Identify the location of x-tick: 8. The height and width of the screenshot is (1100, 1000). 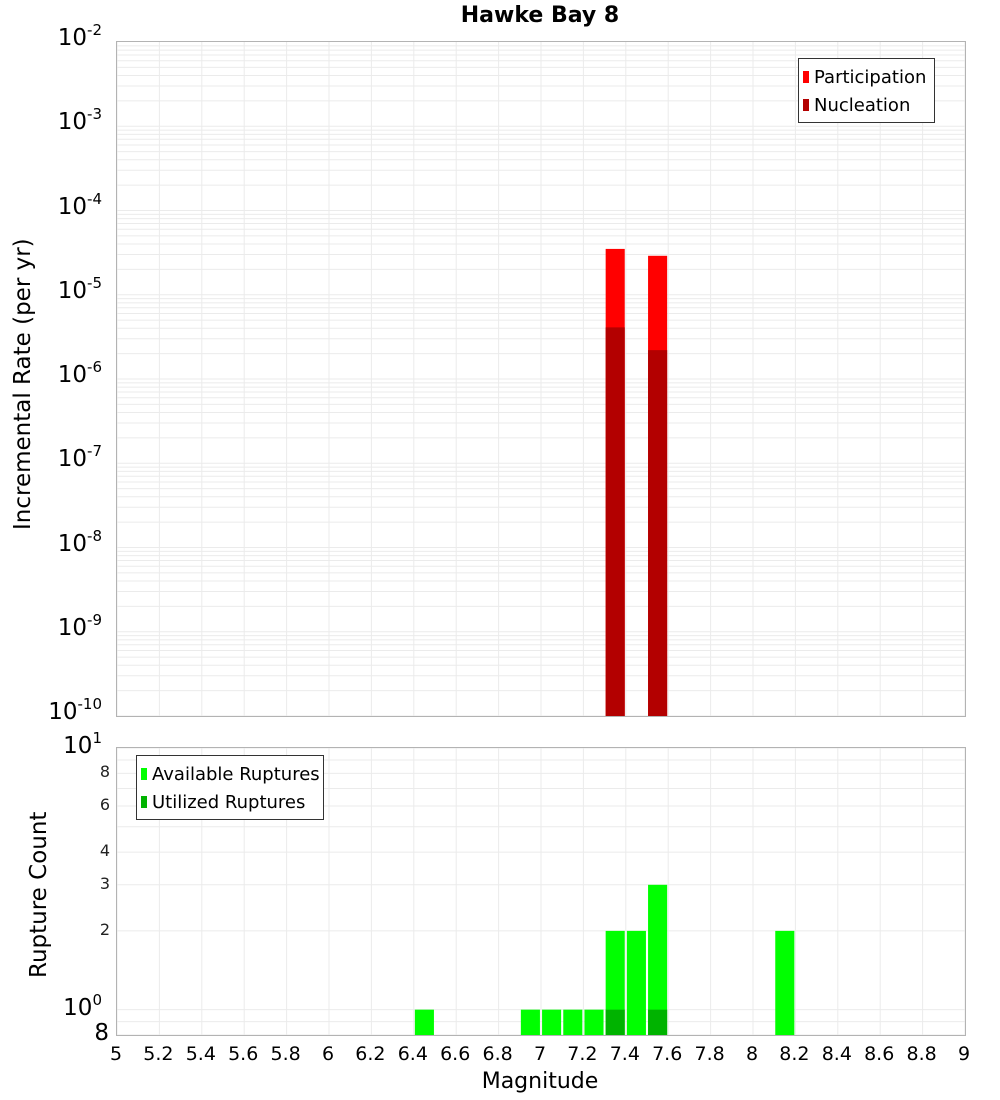
(752, 1054).